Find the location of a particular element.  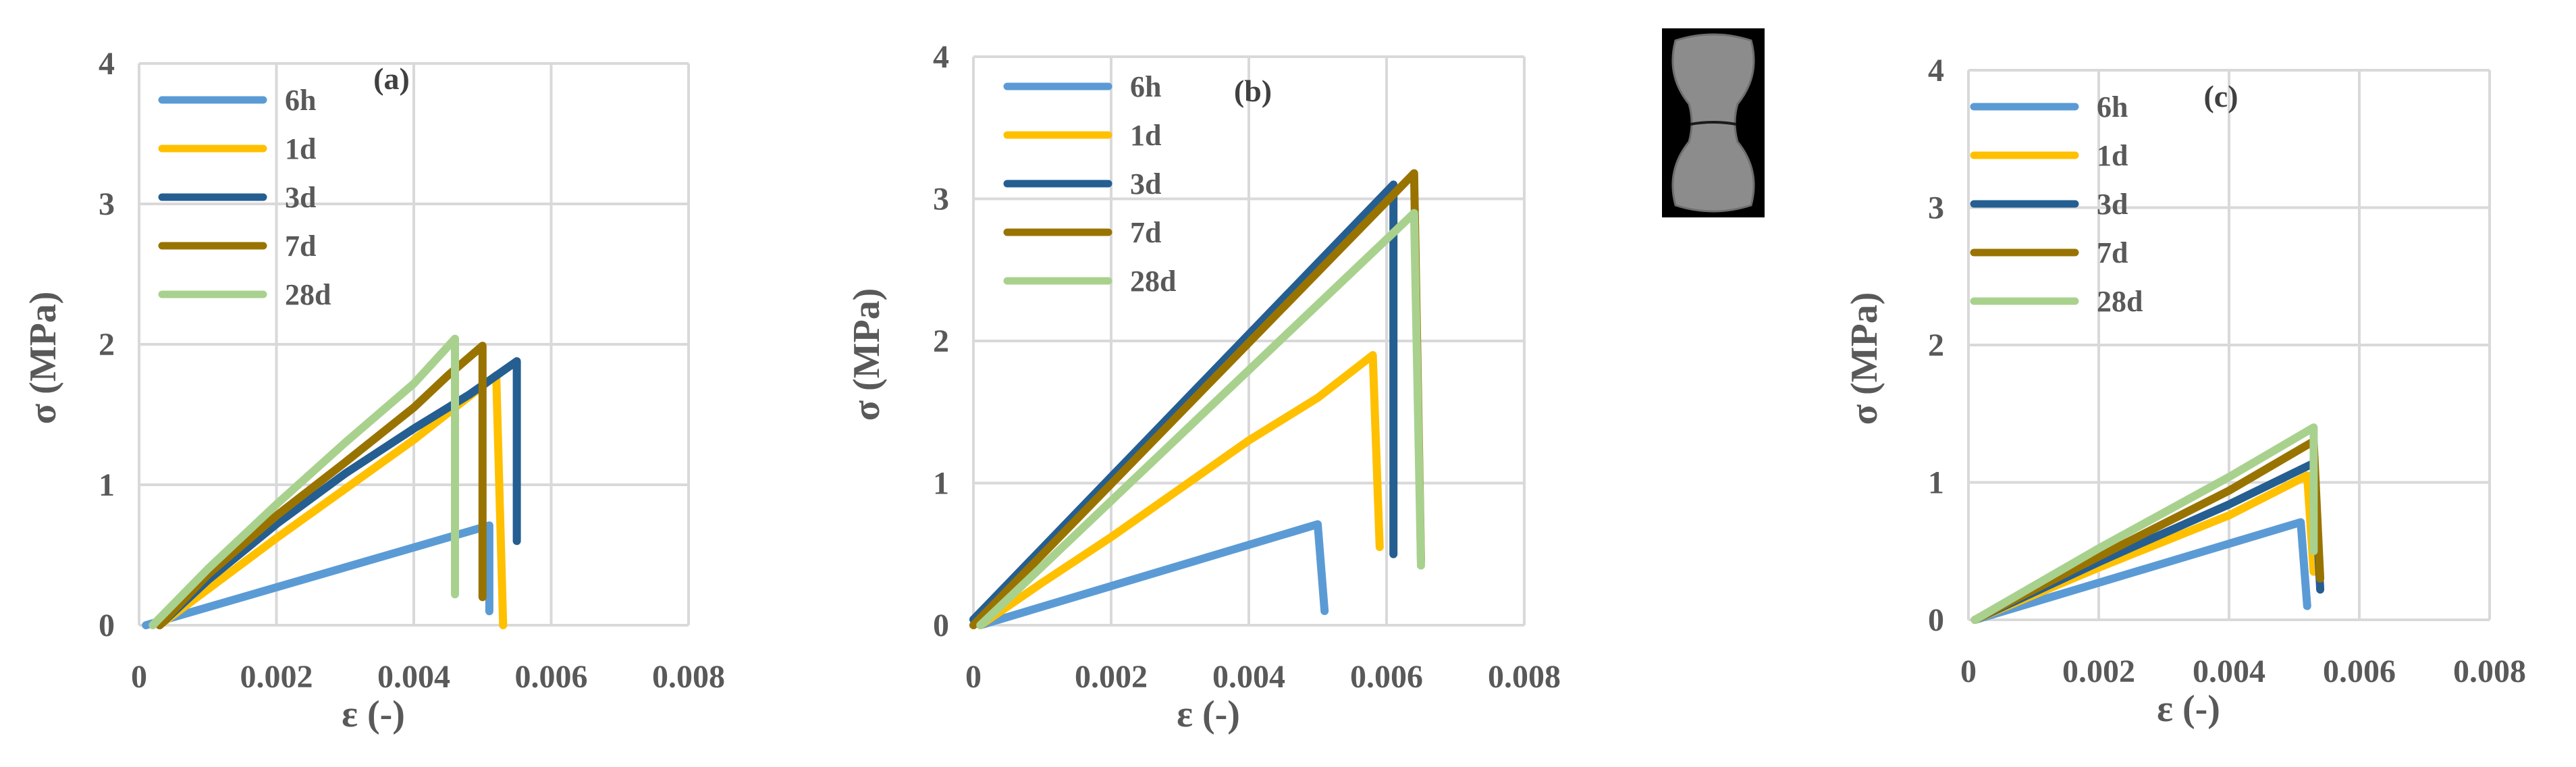

panel-label: (c) is located at coordinates (2220, 96).